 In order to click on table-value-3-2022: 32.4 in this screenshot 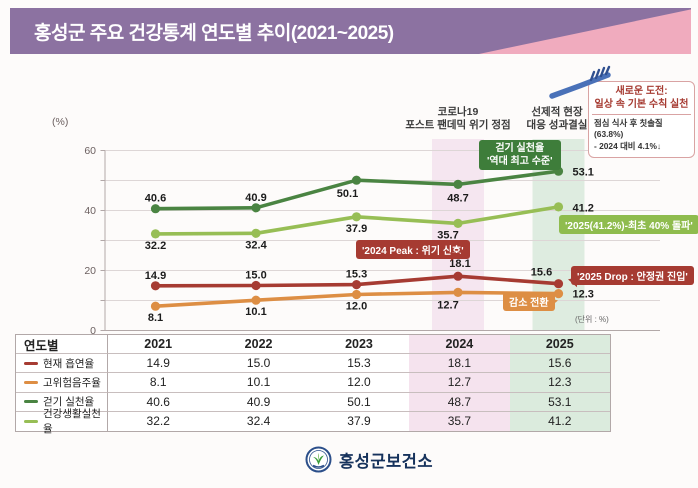, I will do `click(258, 421)`.